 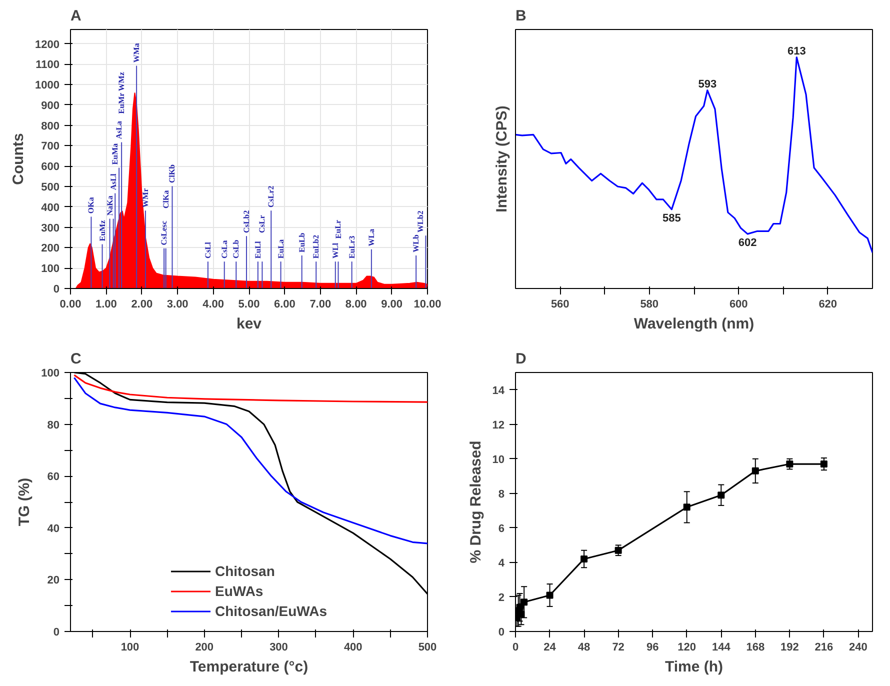 I want to click on x-tick-label: 200, so click(x=204, y=648).